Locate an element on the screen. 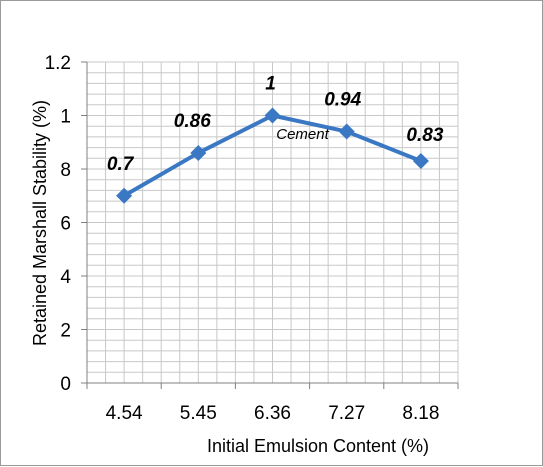 The image size is (543, 467). x-tick-label: 6.36 is located at coordinates (272, 413).